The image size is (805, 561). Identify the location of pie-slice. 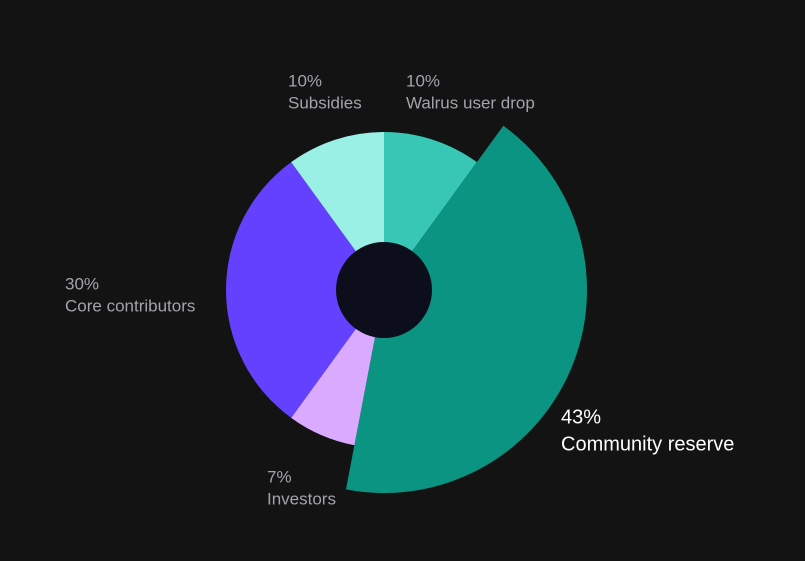
(305, 290).